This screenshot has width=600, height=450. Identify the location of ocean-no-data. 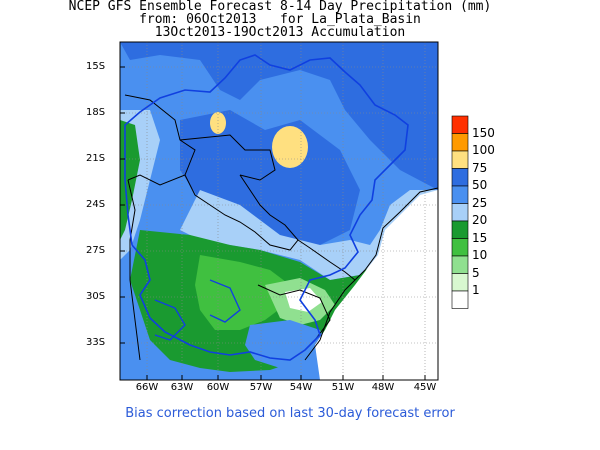
(376, 285).